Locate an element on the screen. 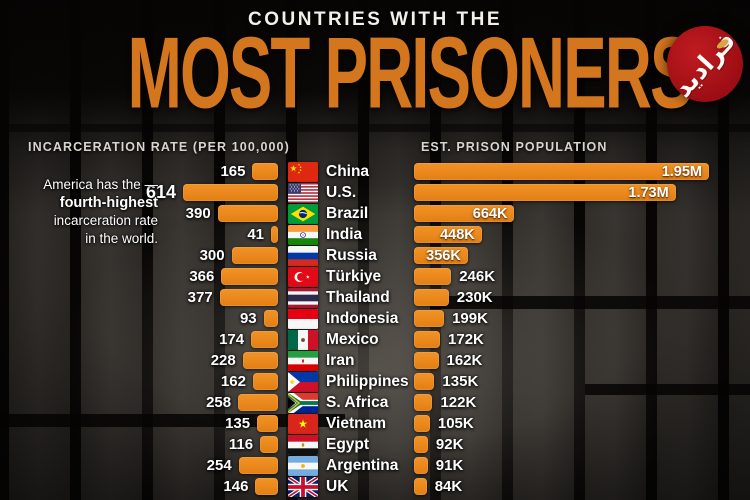 This screenshot has height=500, width=750. row-china: 165 China 1.95M is located at coordinates (375, 171).